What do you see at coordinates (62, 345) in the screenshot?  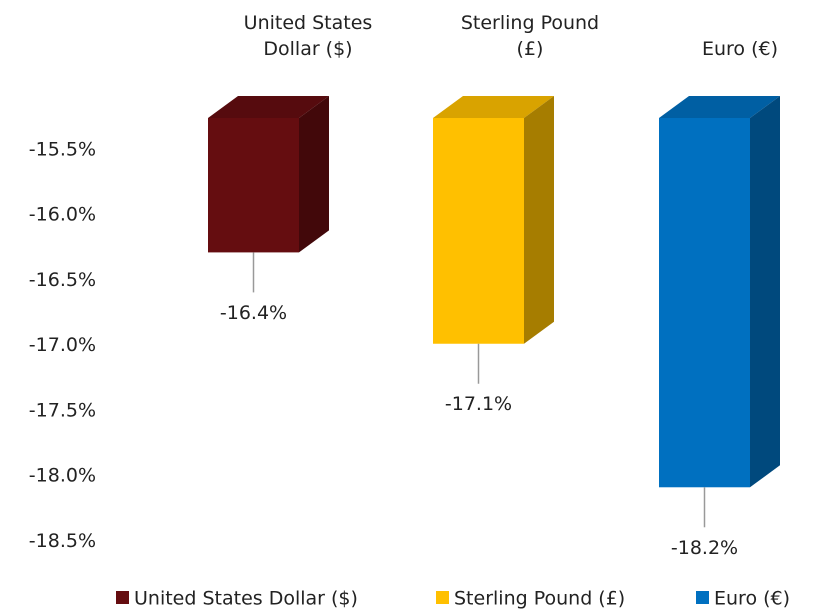 I see `y-tick-label: -17.0%` at bounding box center [62, 345].